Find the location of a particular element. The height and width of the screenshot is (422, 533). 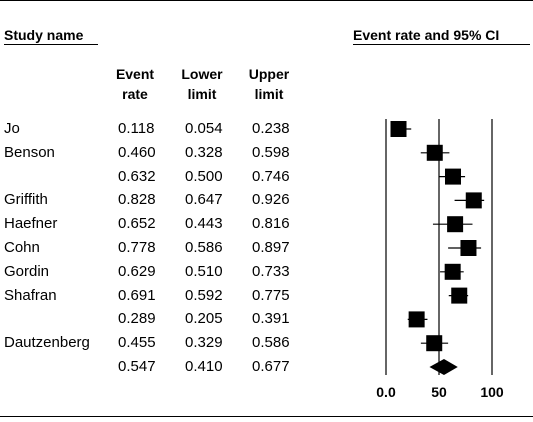

summary-upper-cell: 0.677 is located at coordinates (271, 366).